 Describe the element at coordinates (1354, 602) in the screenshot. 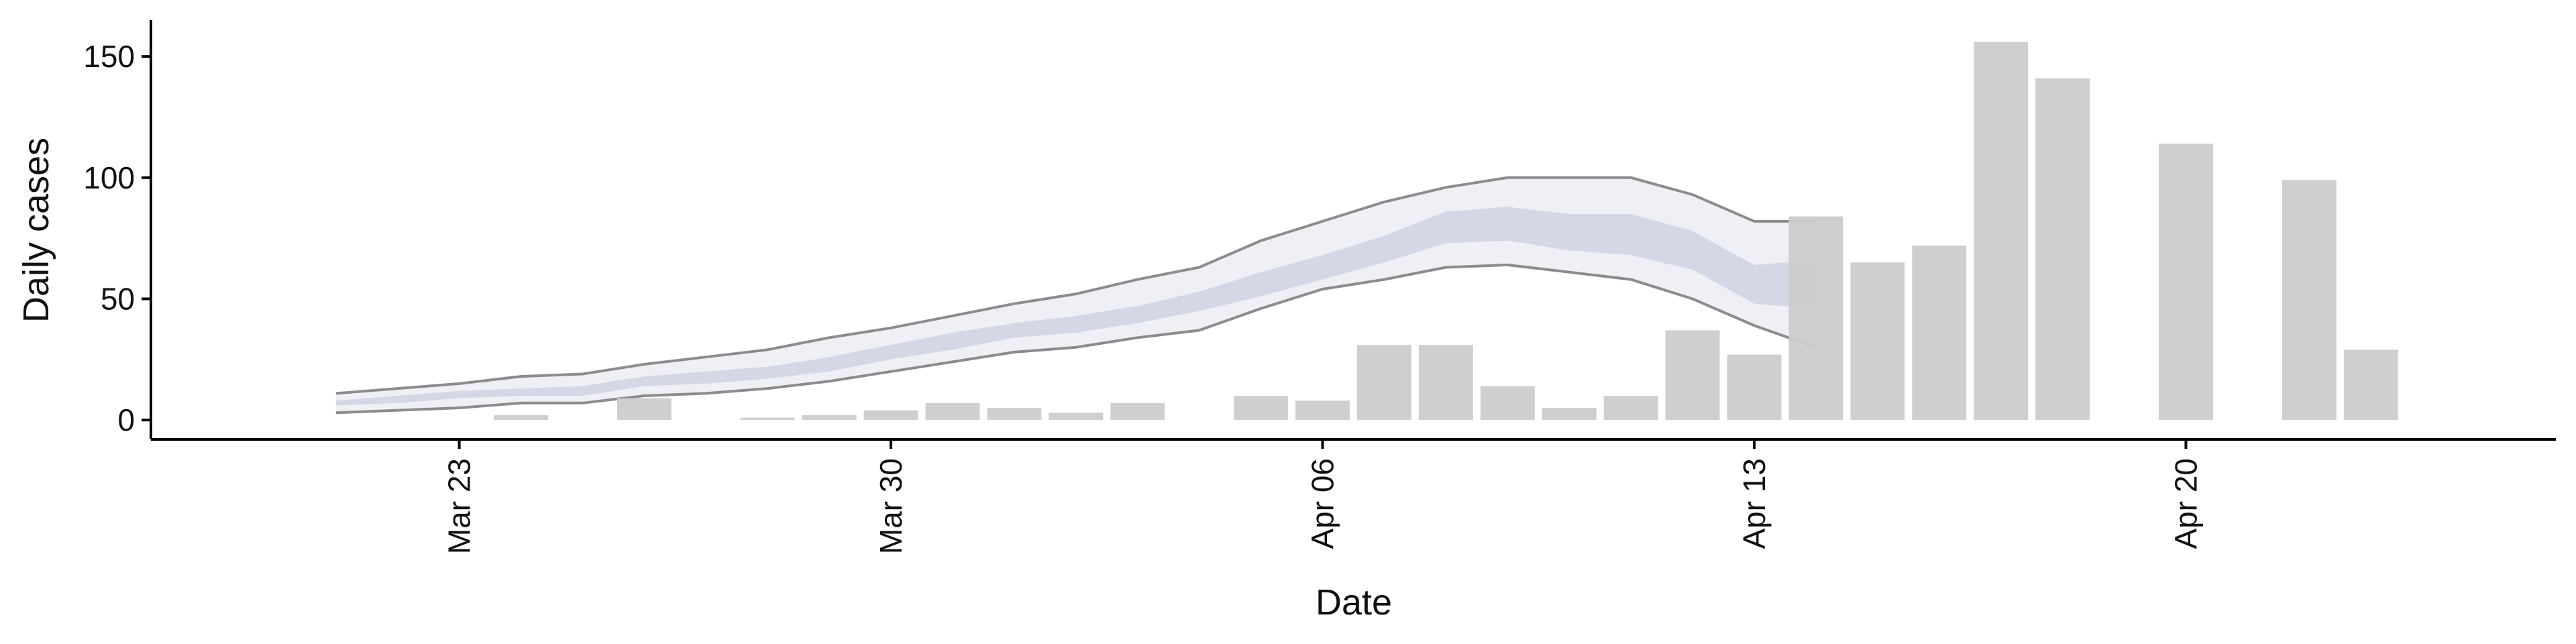

I see `x-axis-title: Date` at that location.